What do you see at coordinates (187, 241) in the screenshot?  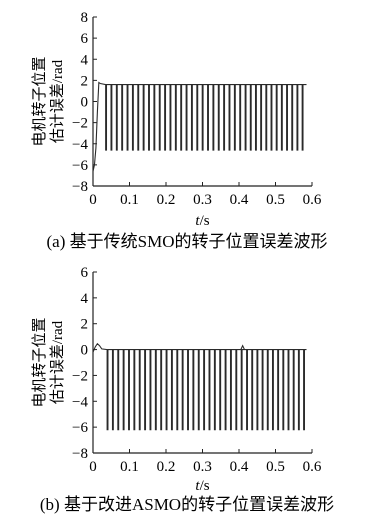 I see `figure-caption: (a) 基于传统SMO的转子位置误差波形` at bounding box center [187, 241].